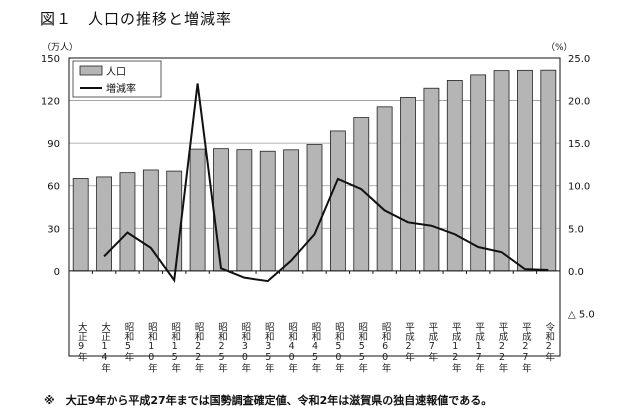  Describe the element at coordinates (136, 19) in the screenshot. I see `chart-title: 図１ 人口の推移と増減率` at that location.